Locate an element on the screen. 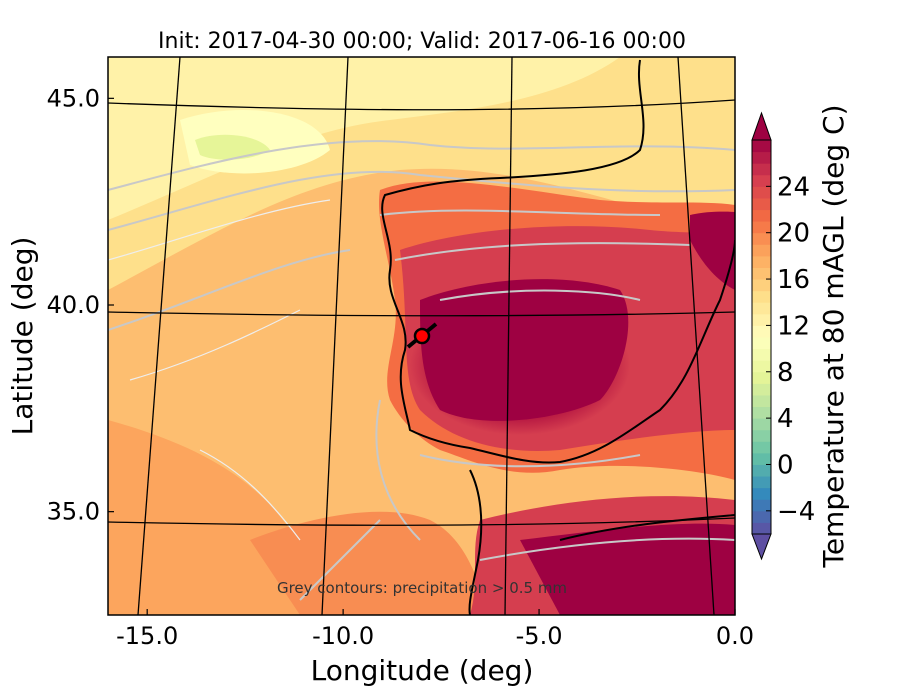  colorbar-tick-label: 16 is located at coordinates (793, 280).